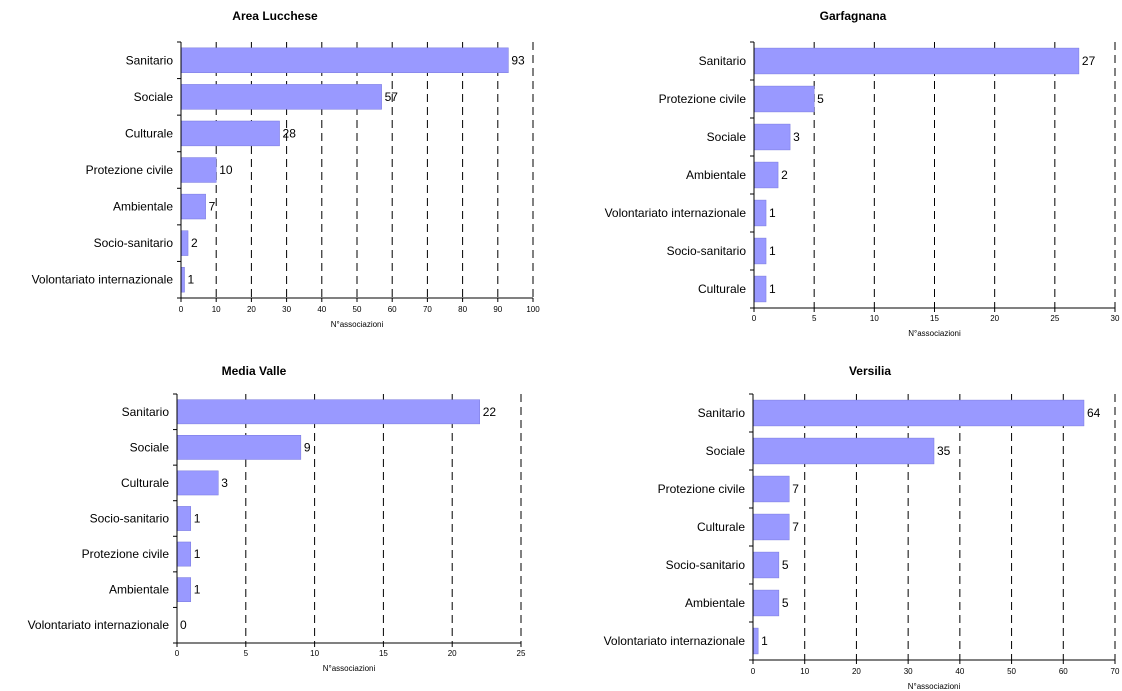  Describe the element at coordinates (392, 97) in the screenshot. I see `value-label: 57` at that location.